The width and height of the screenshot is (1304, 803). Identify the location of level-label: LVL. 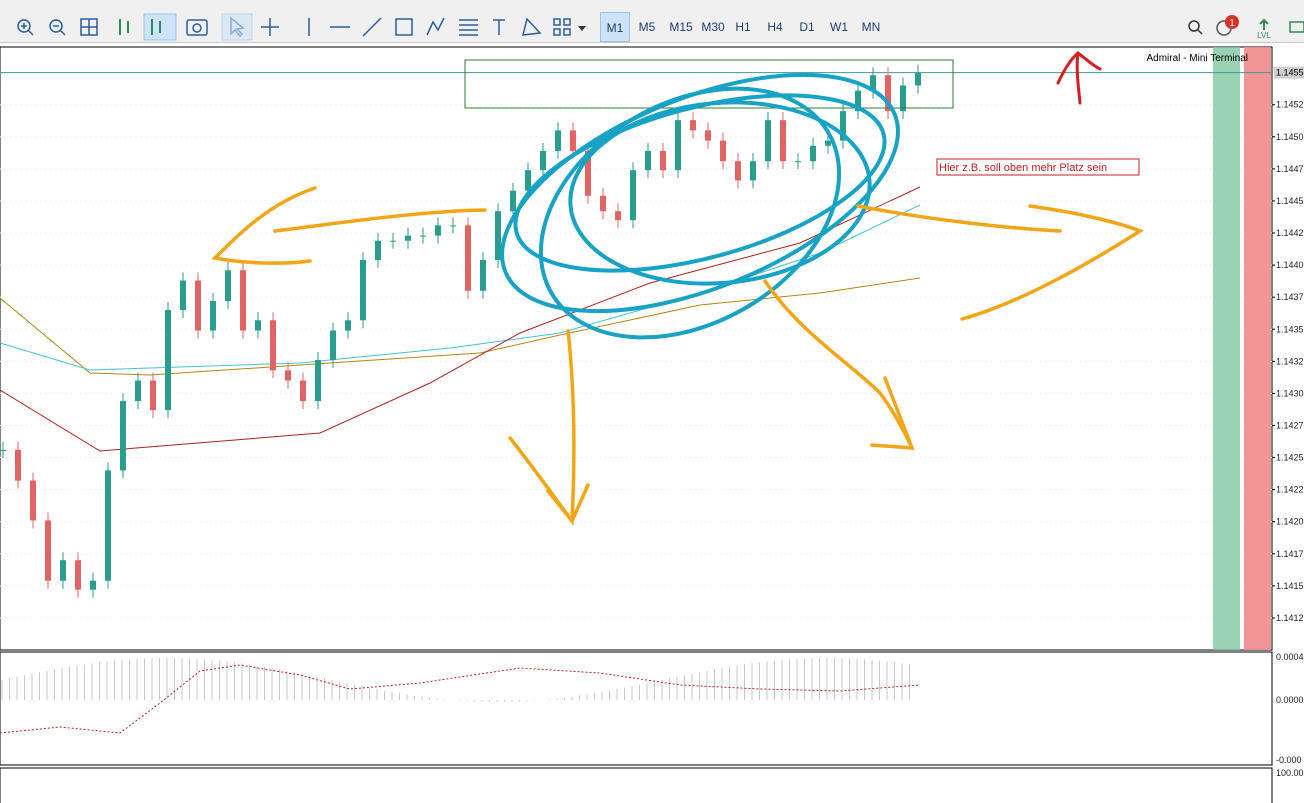
(1264, 35).